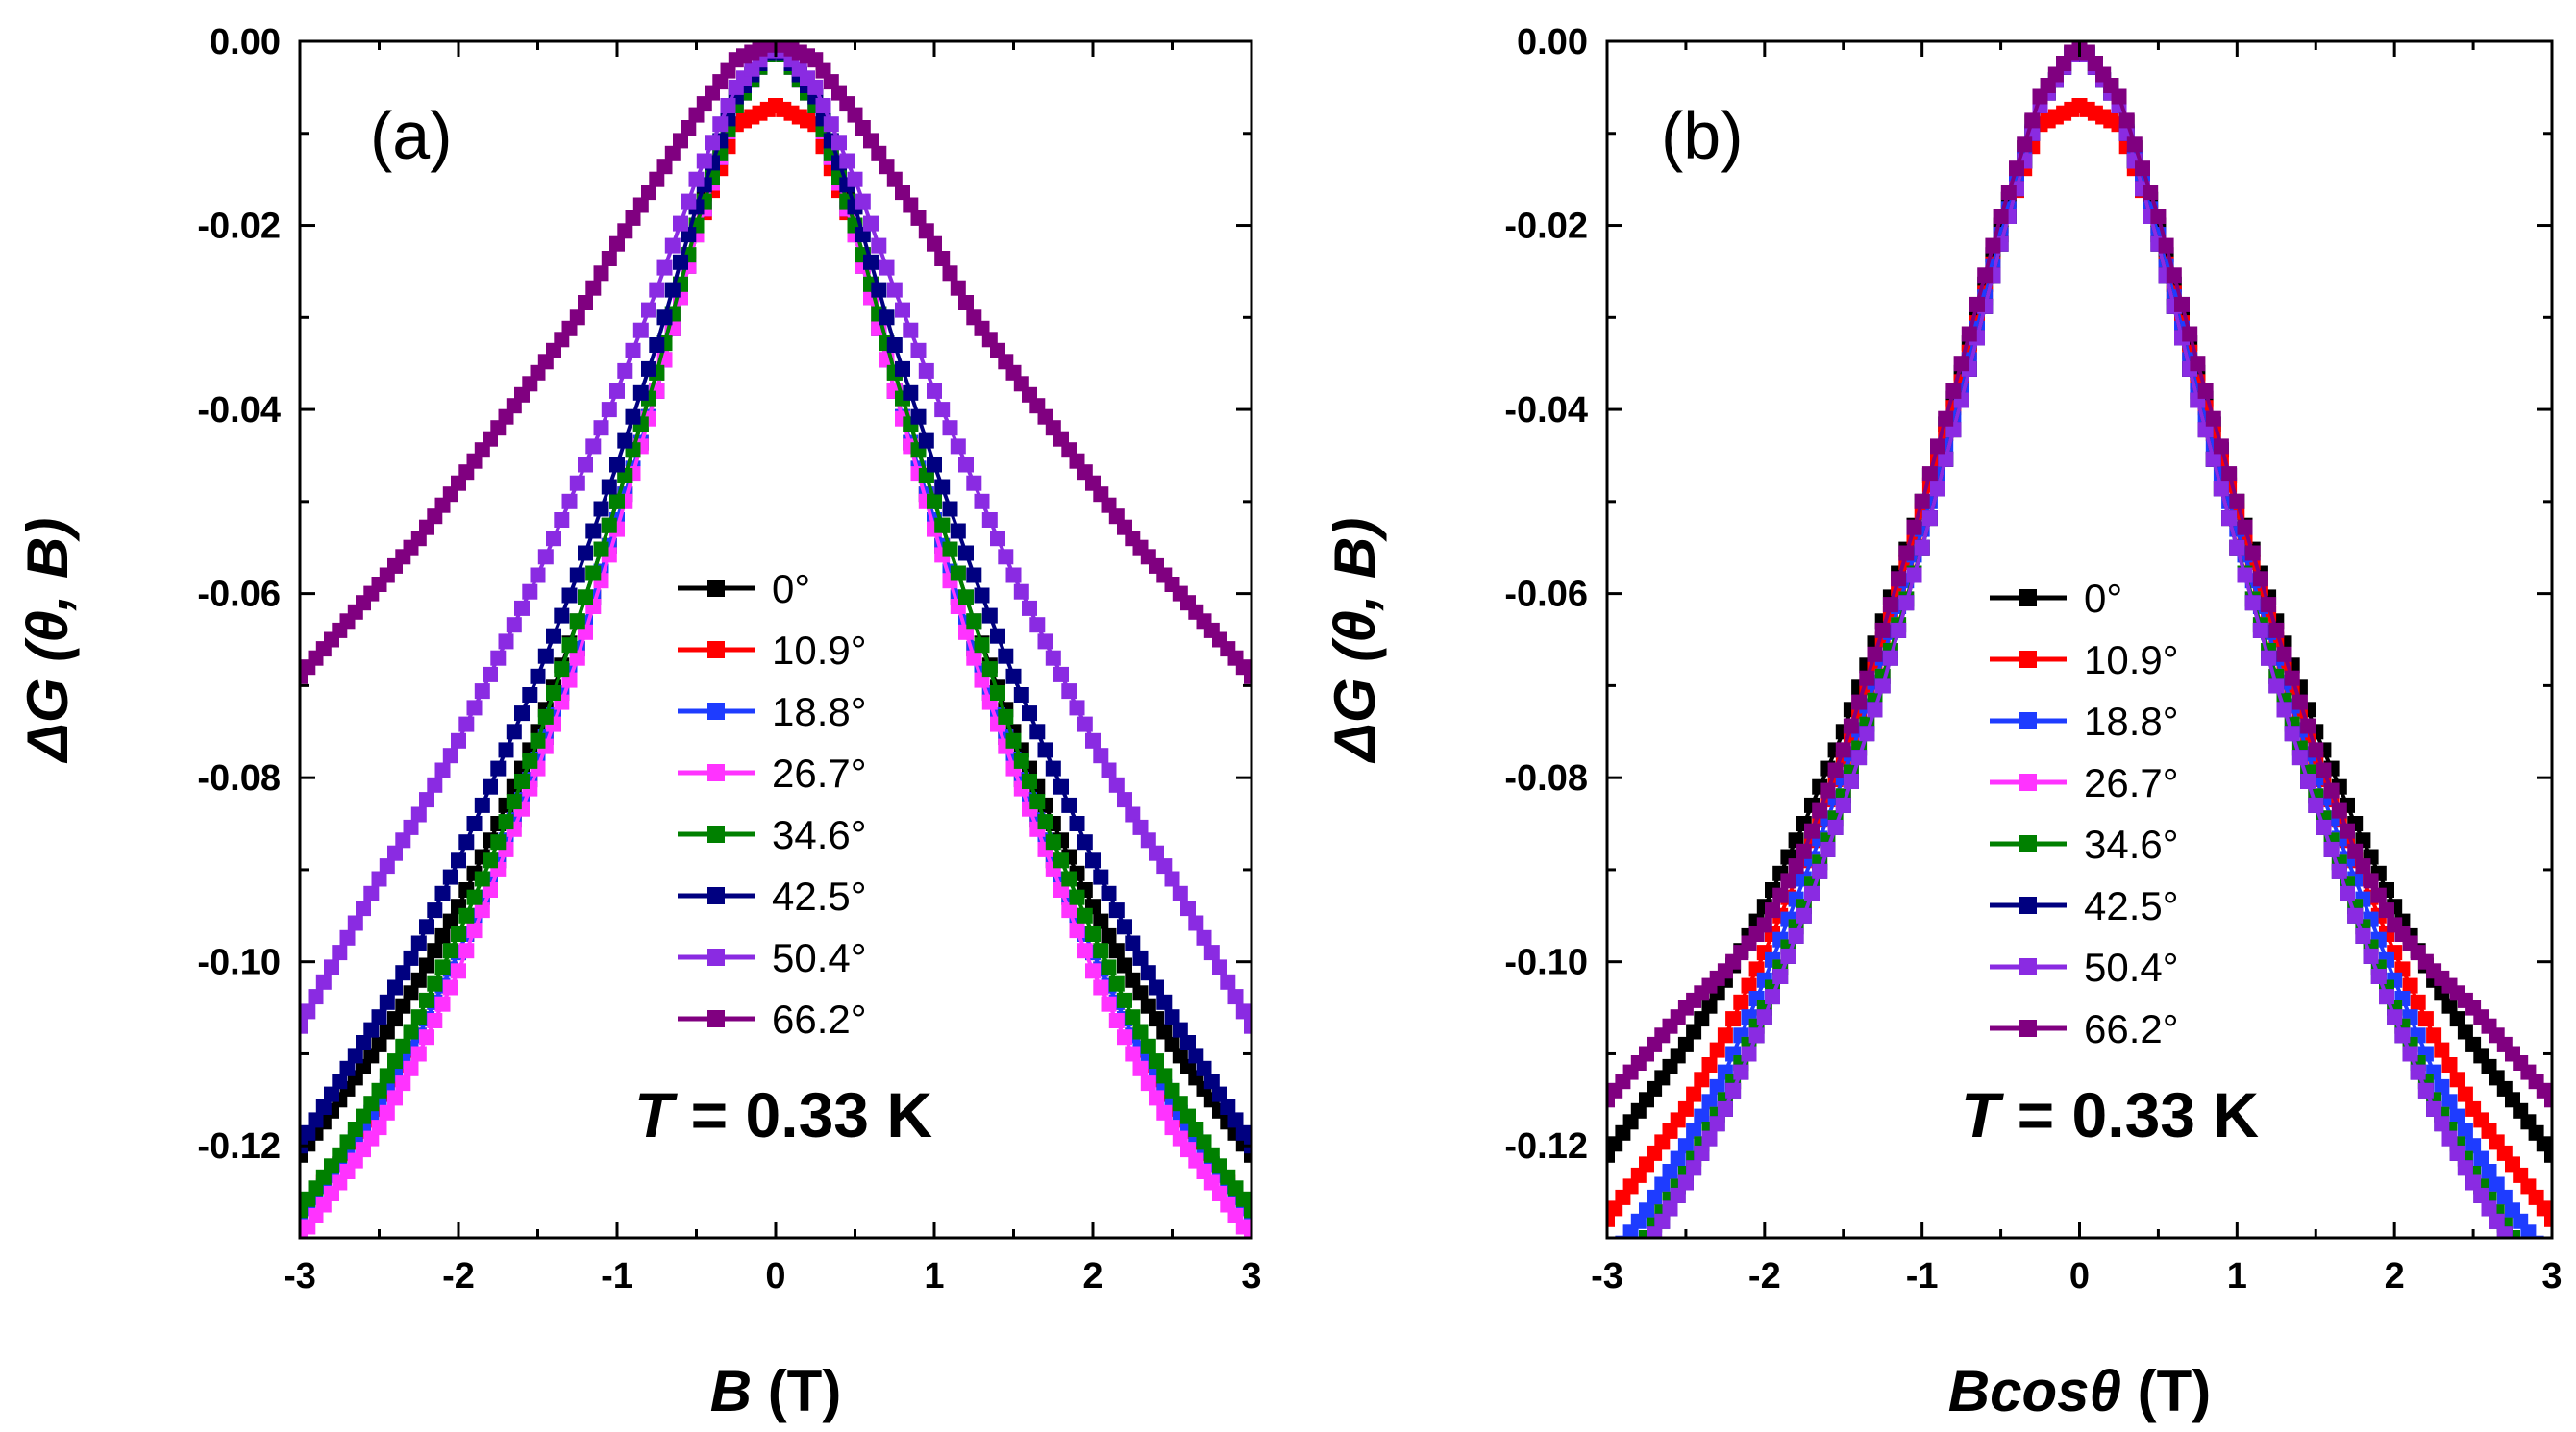 Image resolution: width=2576 pixels, height=1432 pixels. I want to click on legend-item: 50.4°, so click(773, 957).